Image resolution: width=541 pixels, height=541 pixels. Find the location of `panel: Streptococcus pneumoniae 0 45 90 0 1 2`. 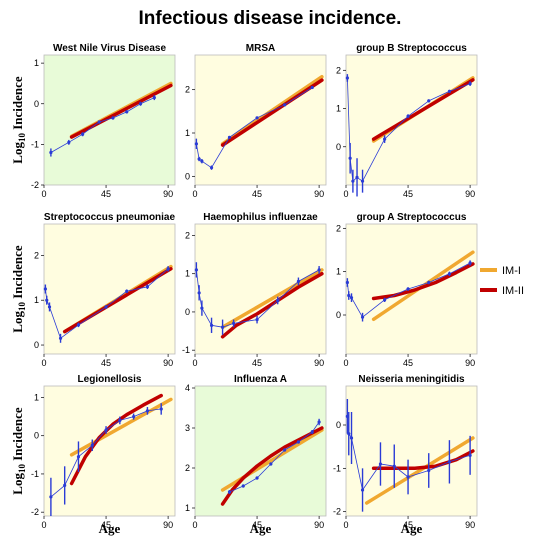

panel: Streptococcus pneumoniae 0 45 90 0 1 2 is located at coordinates (105, 290).